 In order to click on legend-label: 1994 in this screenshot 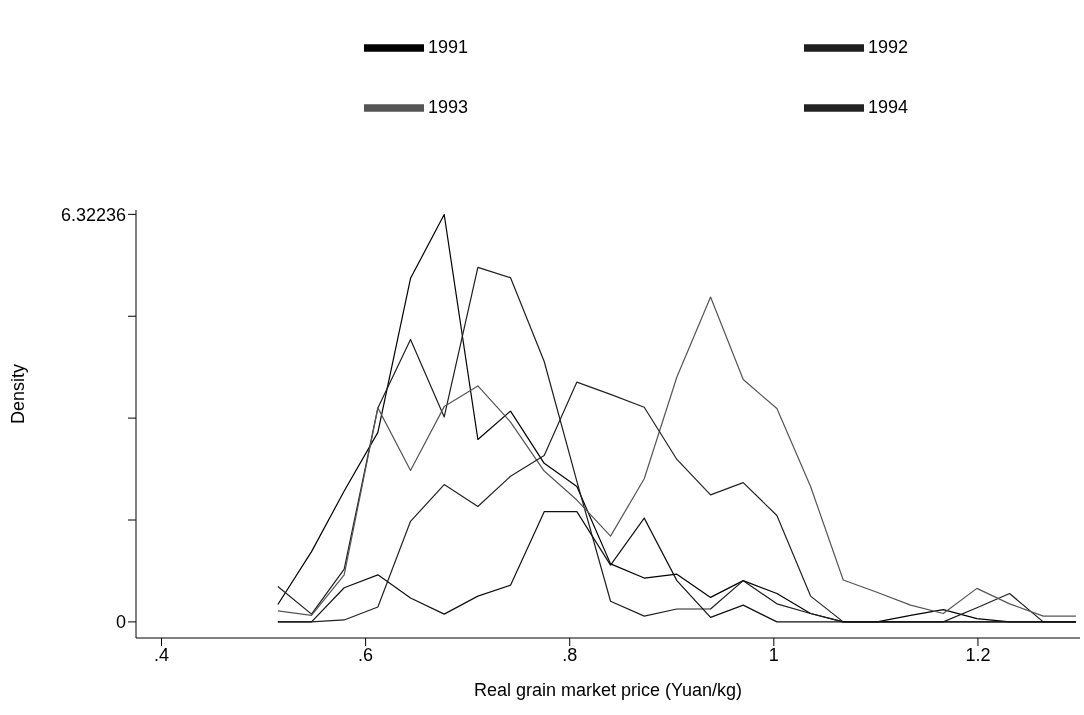, I will do `click(888, 106)`.